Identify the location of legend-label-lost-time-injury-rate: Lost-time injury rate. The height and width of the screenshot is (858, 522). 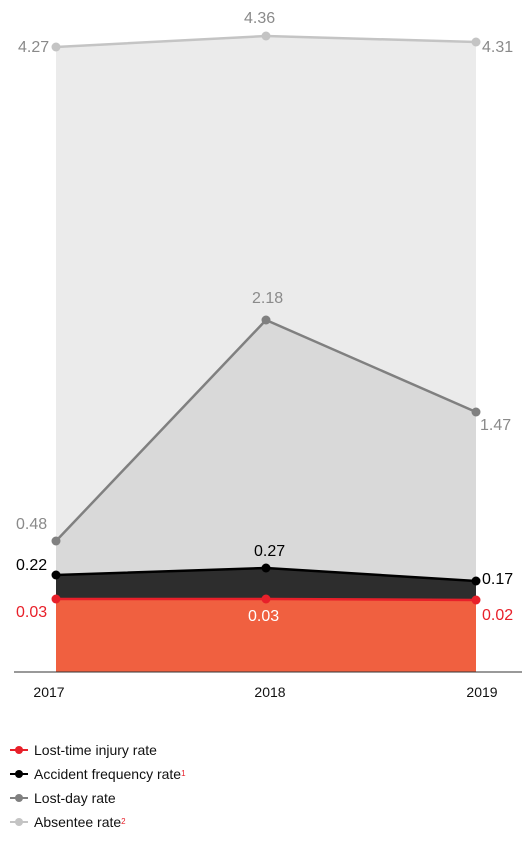
(95, 750).